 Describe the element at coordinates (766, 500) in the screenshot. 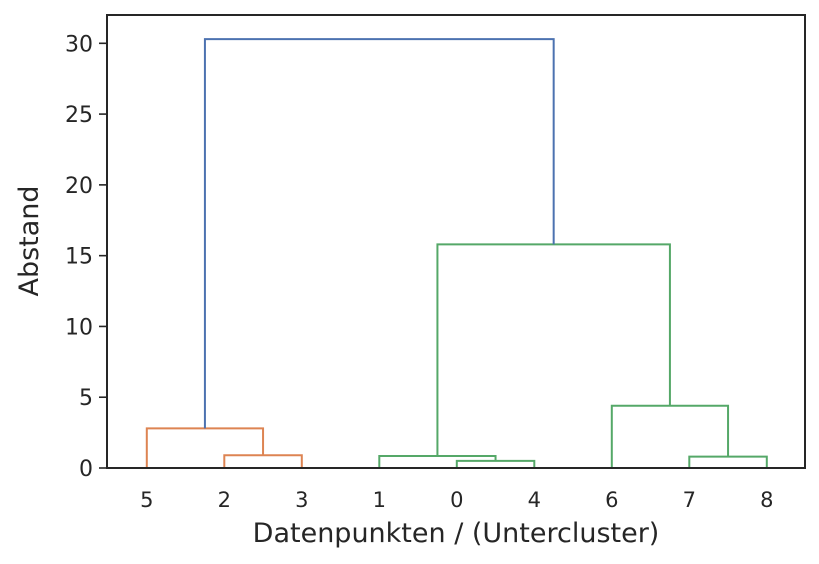

I see `x-tick-label: 8` at that location.